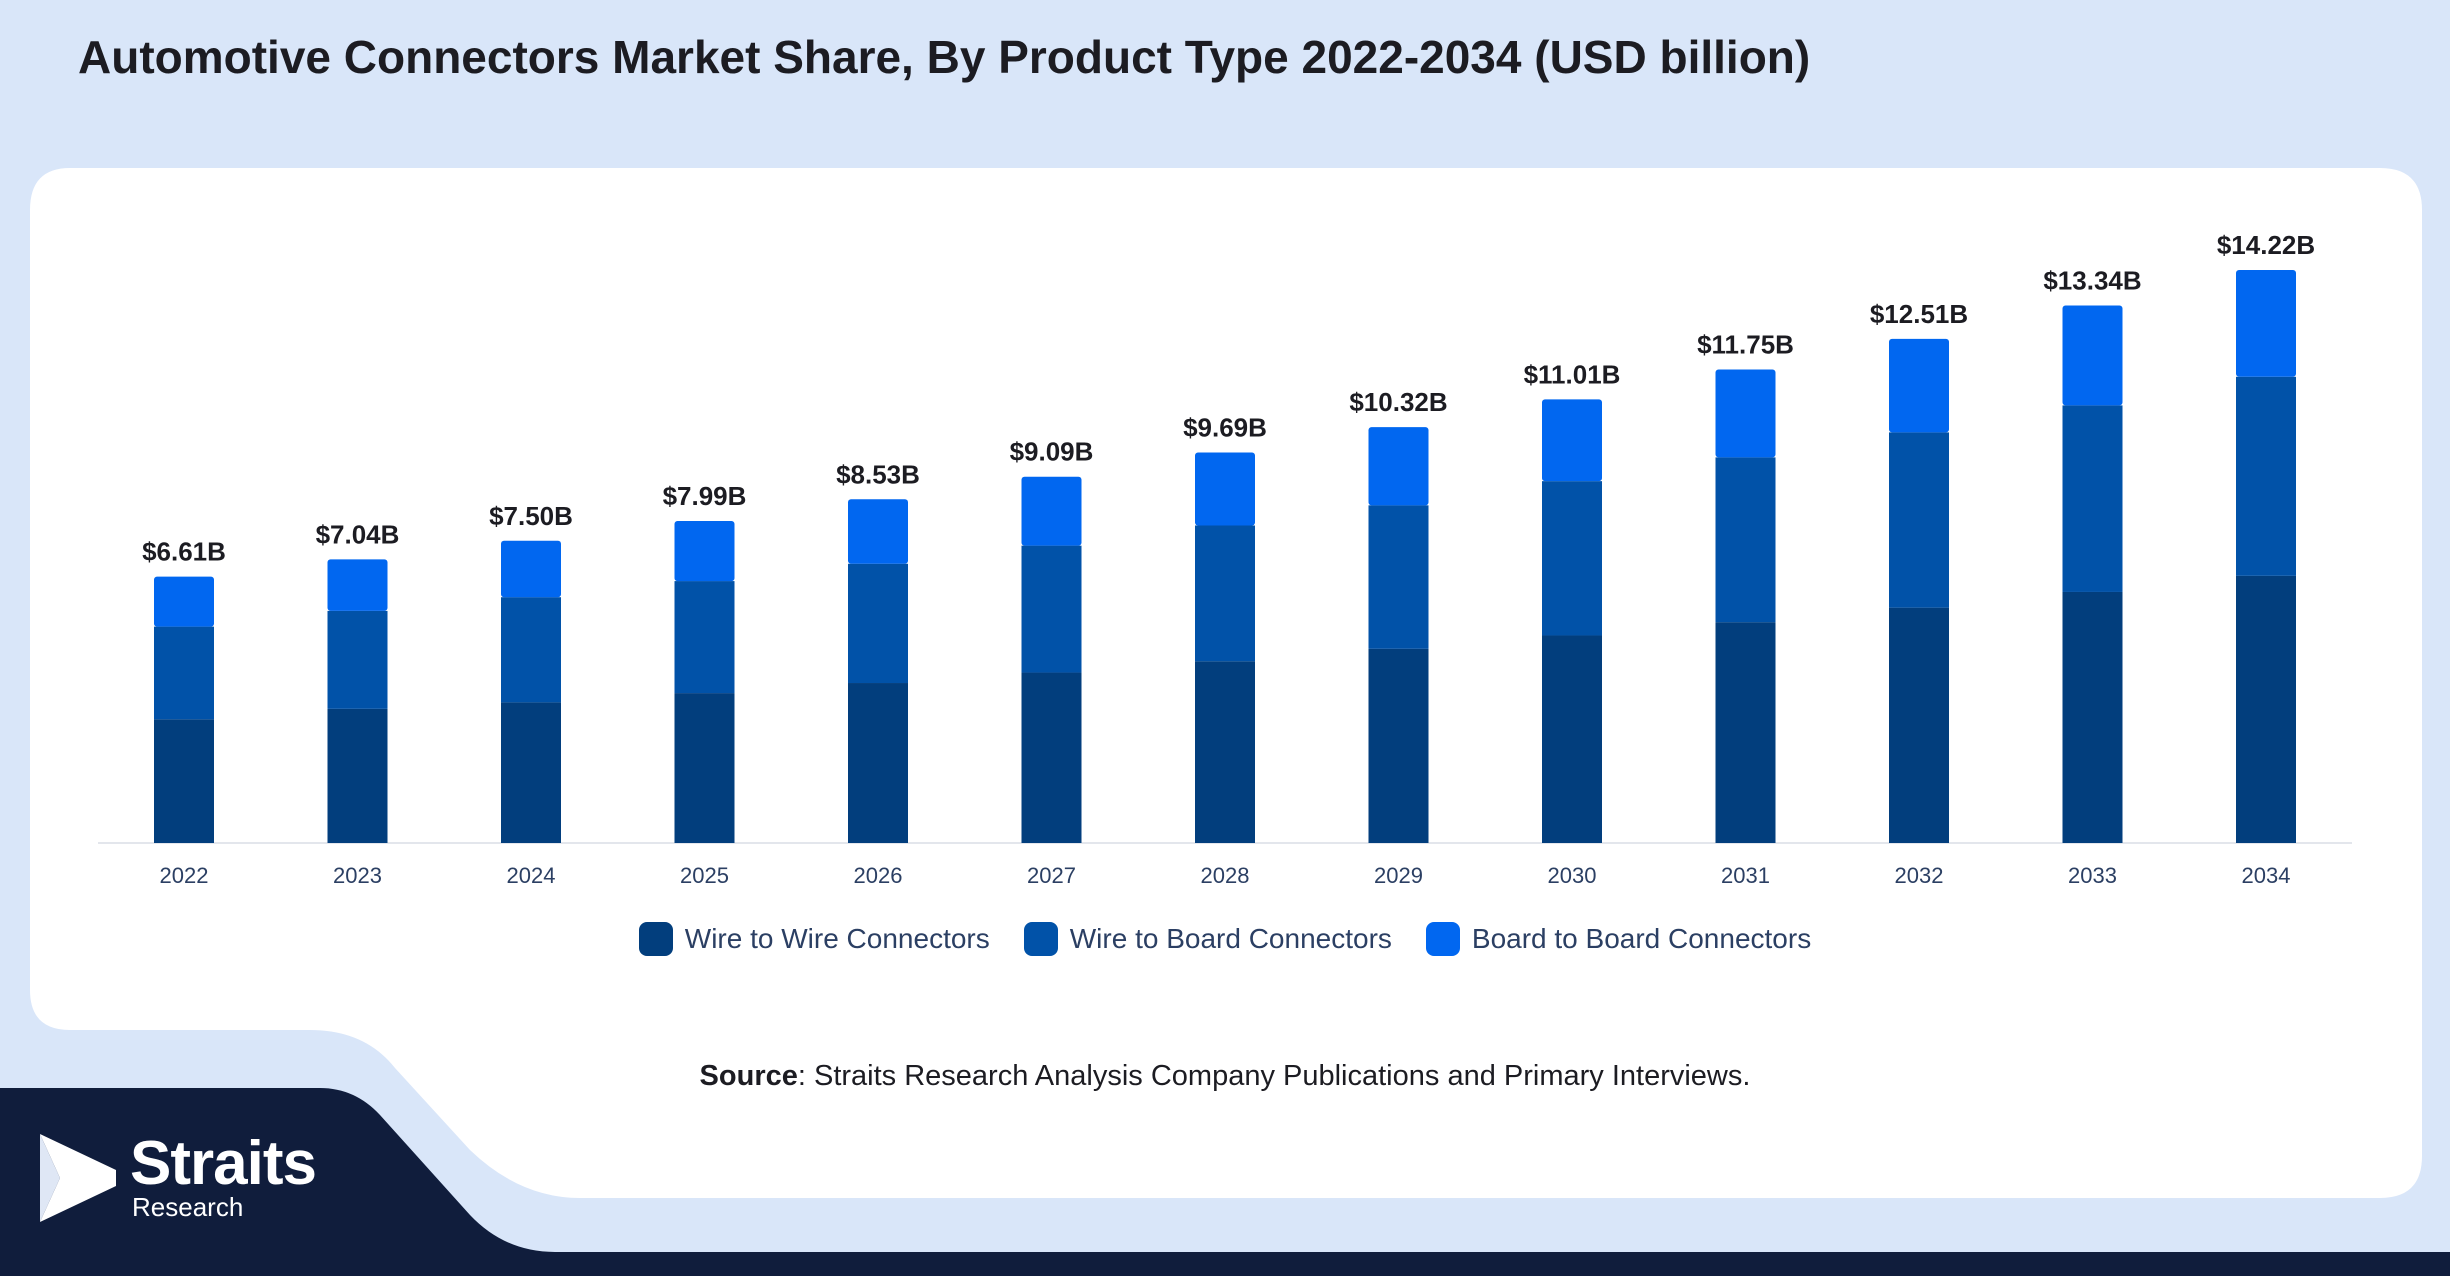 Image resolution: width=2450 pixels, height=1276 pixels. Describe the element at coordinates (704, 875) in the screenshot. I see `x-tick-label-2025: 2025` at that location.